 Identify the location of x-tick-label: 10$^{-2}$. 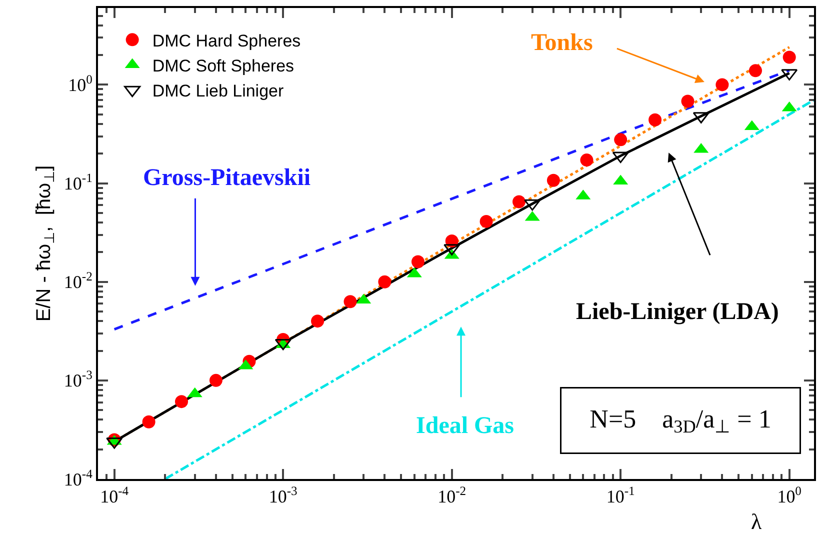
(452, 495).